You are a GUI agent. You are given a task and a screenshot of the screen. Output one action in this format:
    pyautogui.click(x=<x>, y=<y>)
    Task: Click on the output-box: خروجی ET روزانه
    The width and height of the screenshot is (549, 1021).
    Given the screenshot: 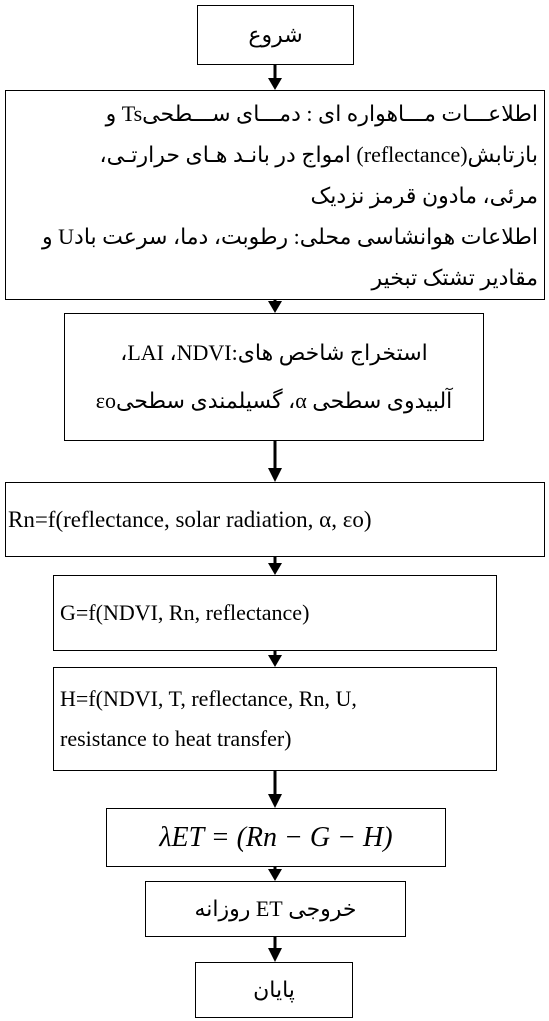 What is the action you would take?
    pyautogui.click(x=275, y=909)
    